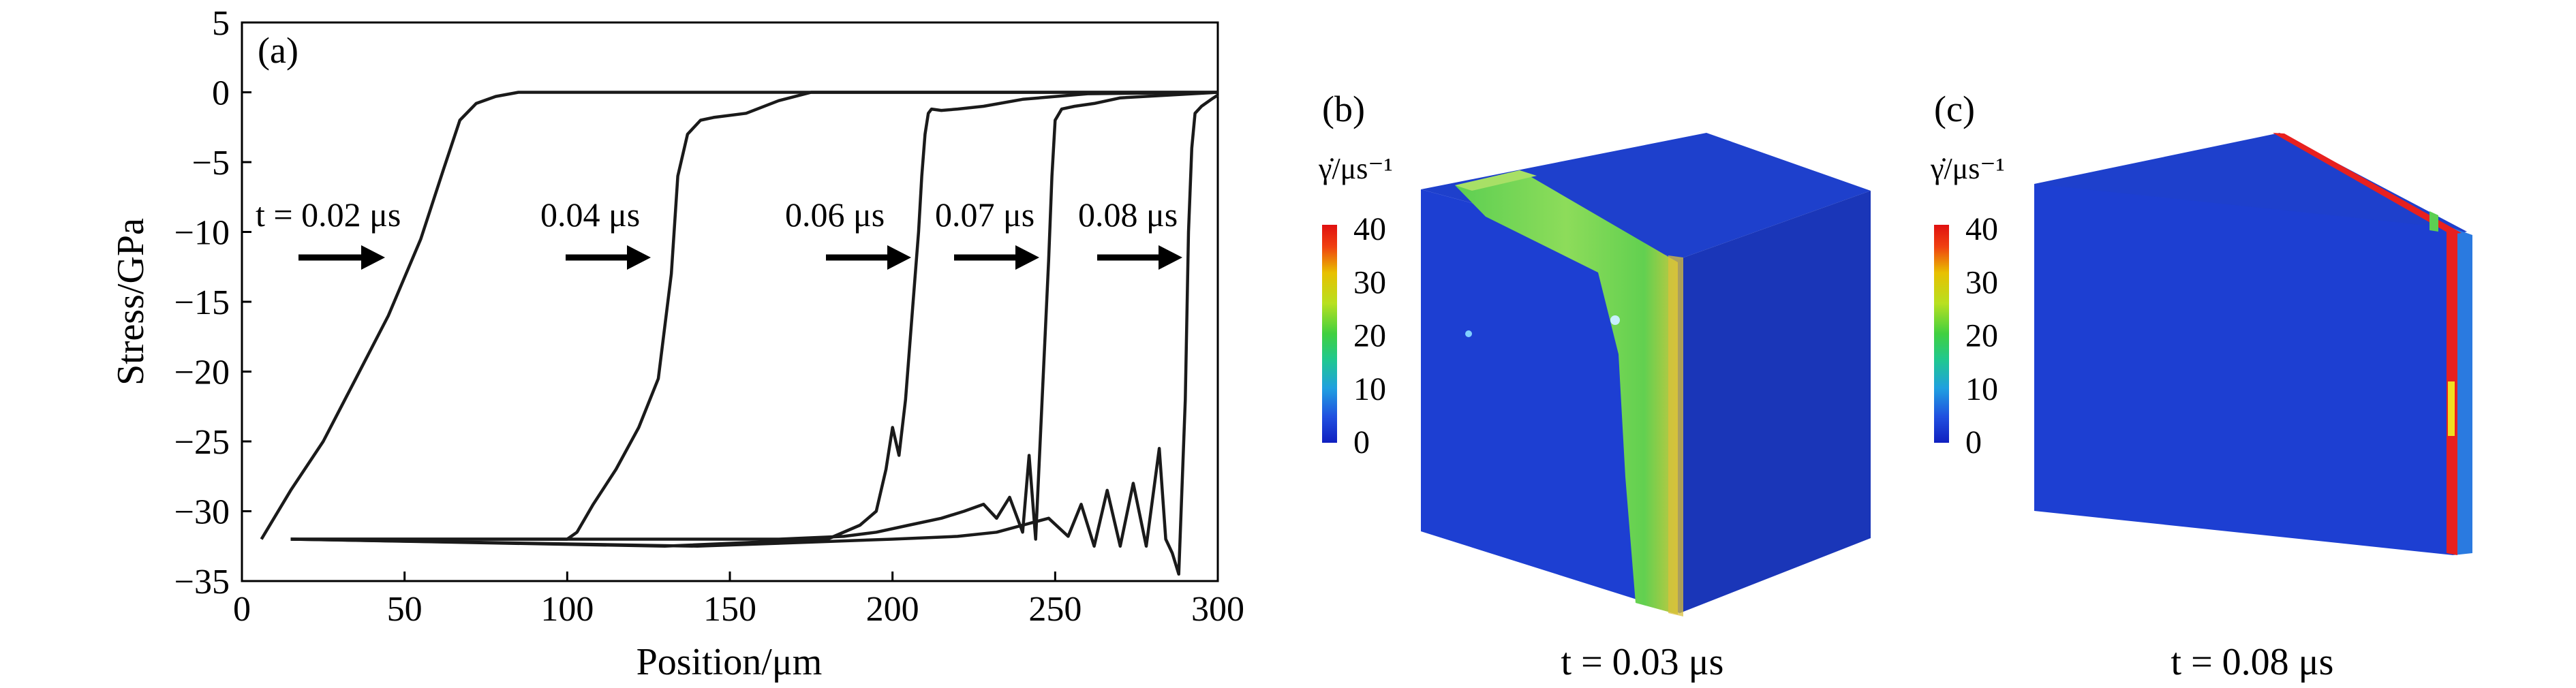  I want to click on x-axis-title: Position/μm, so click(730, 662).